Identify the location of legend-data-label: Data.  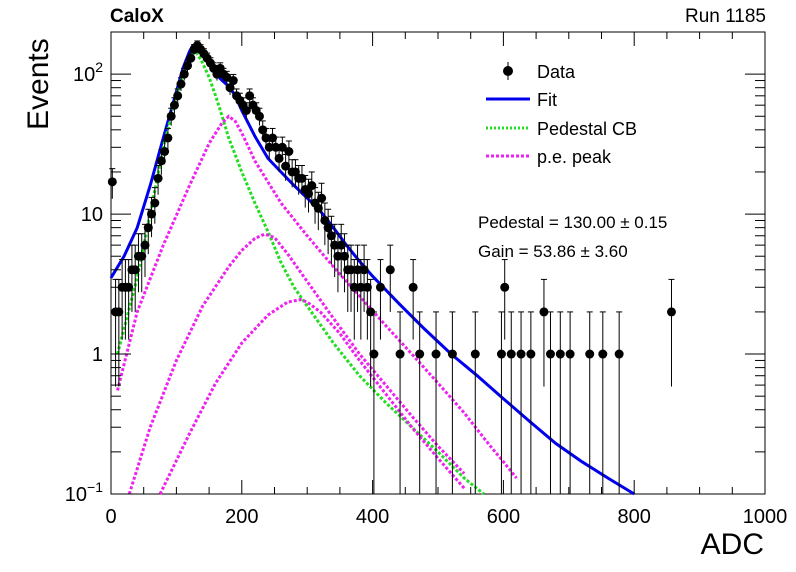
(556, 72).